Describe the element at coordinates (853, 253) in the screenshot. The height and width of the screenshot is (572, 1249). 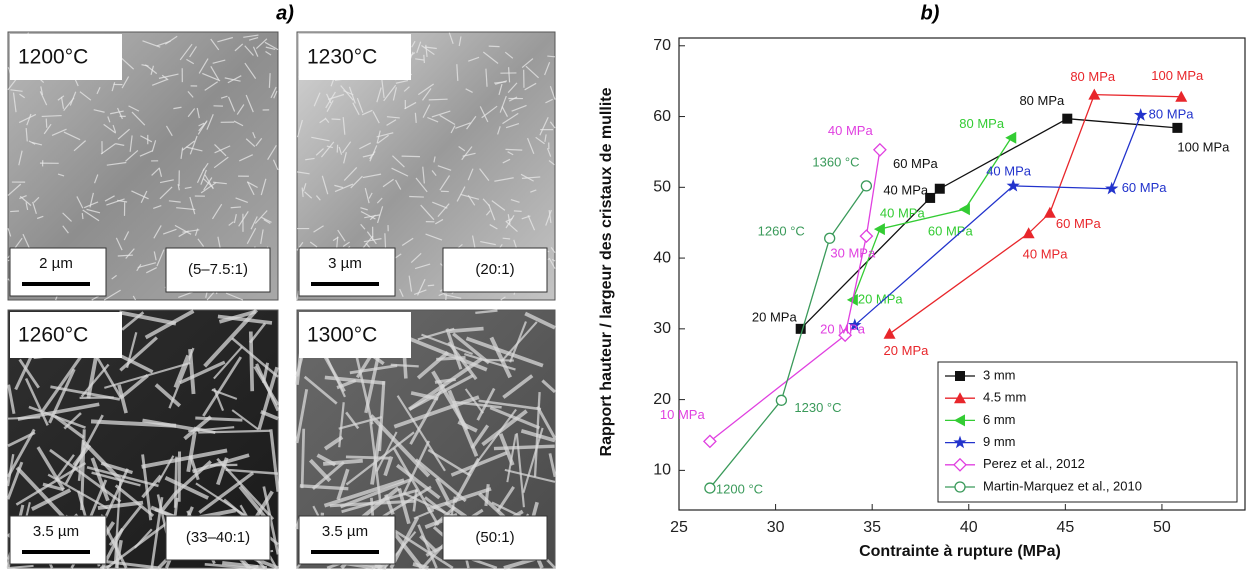
I see `point-label: 30 MPa` at that location.